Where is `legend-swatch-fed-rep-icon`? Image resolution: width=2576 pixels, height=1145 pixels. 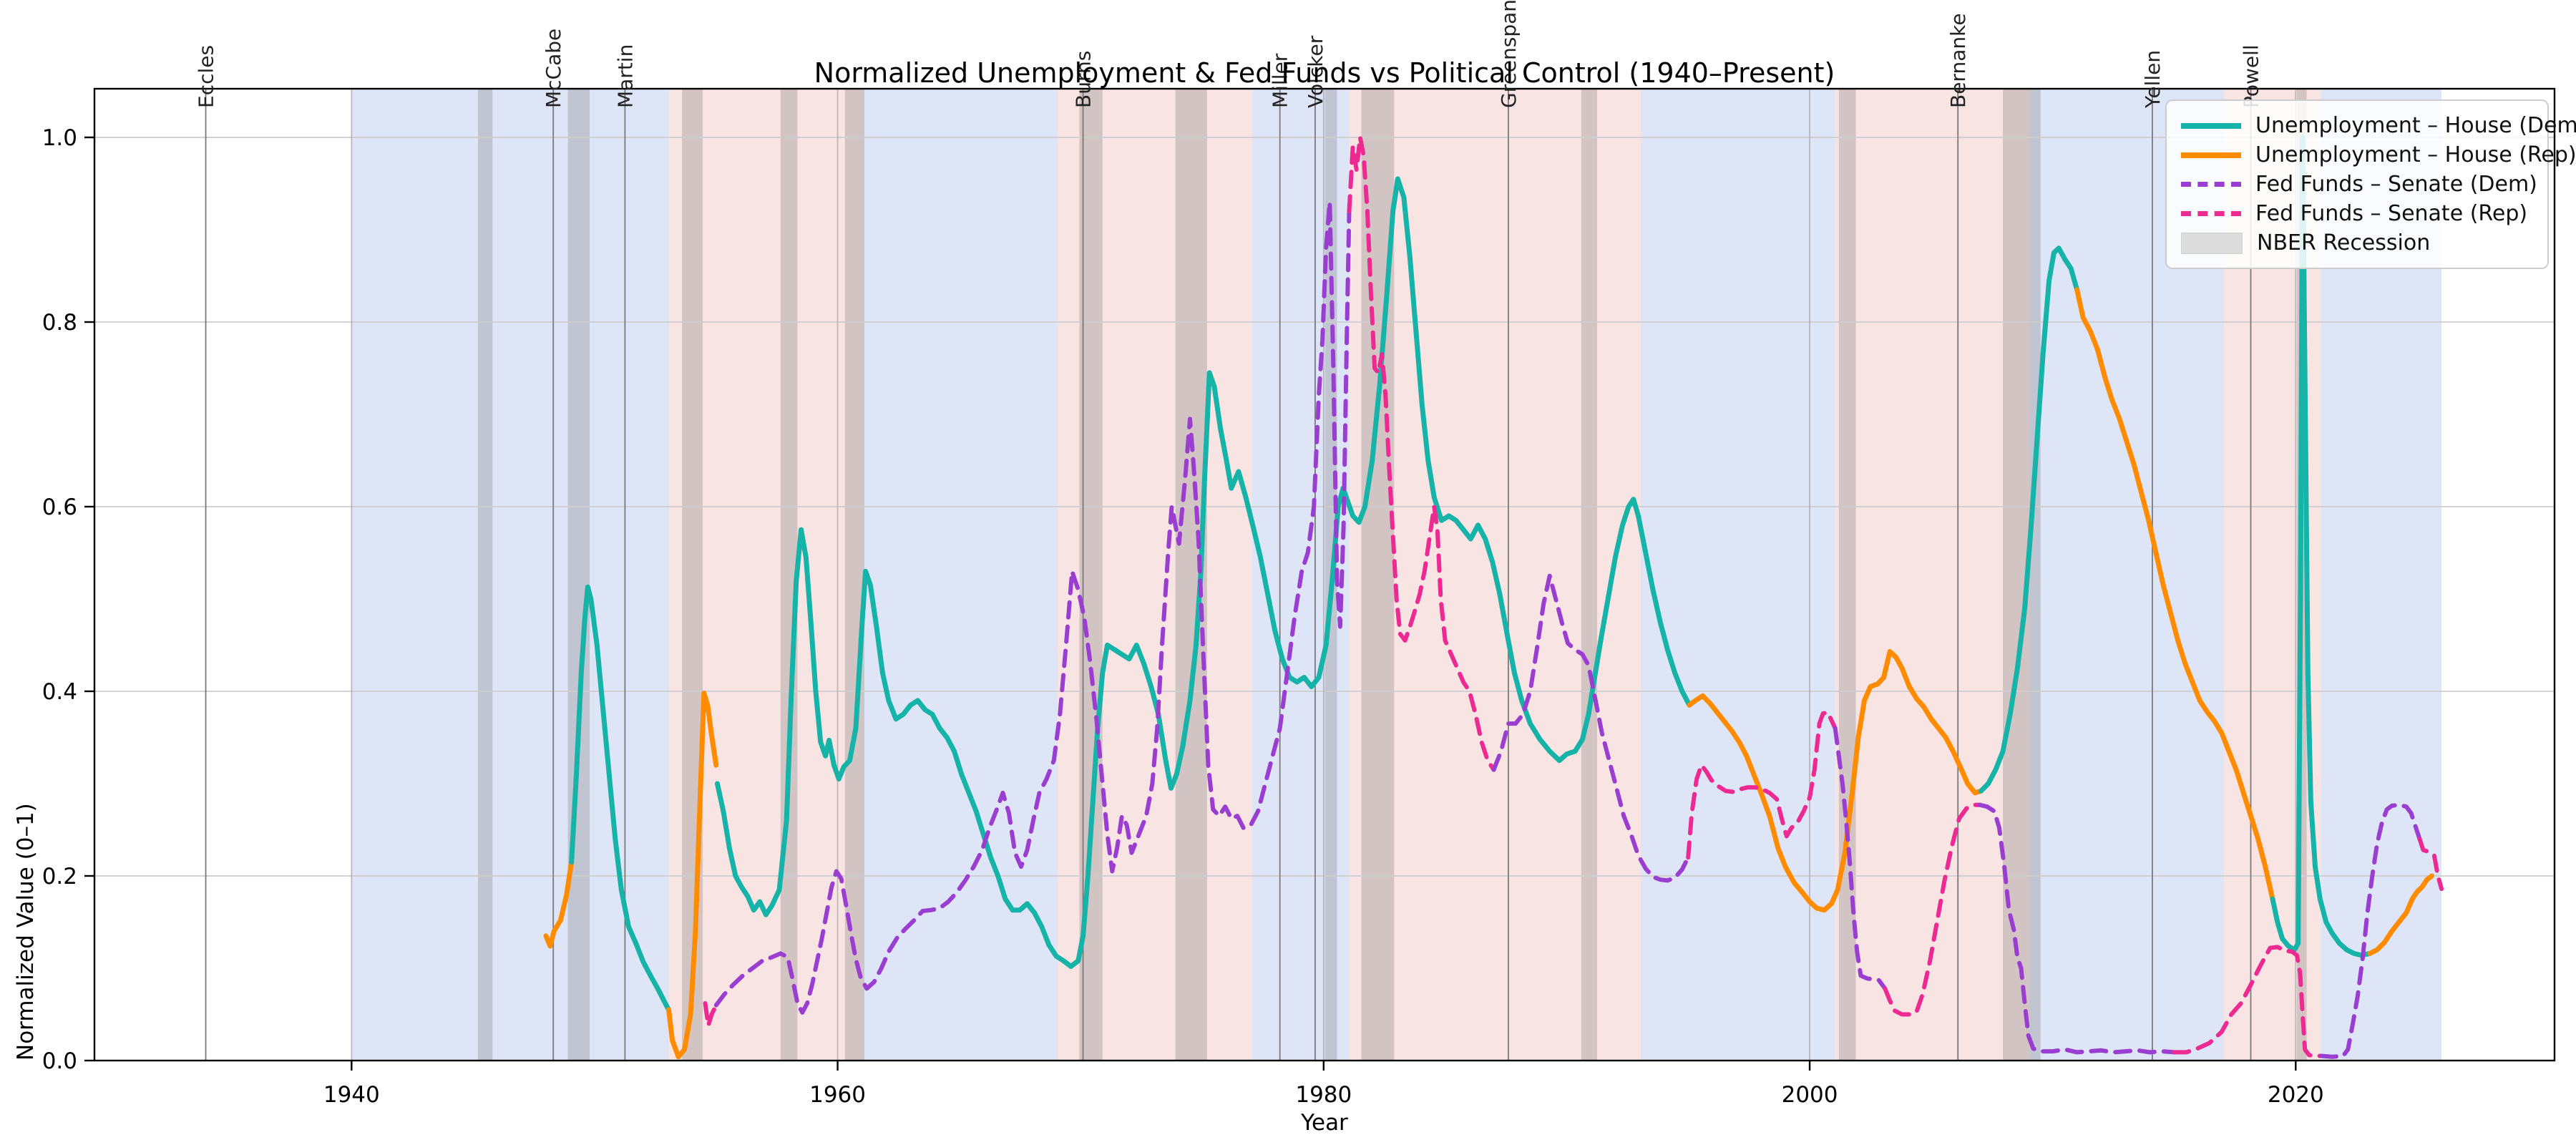 legend-swatch-fed-rep-icon is located at coordinates (2211, 213).